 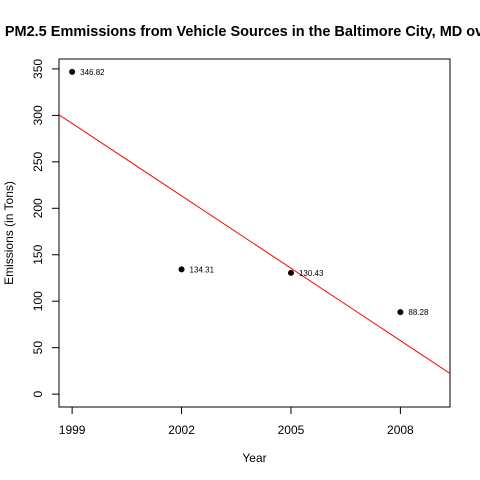 I want to click on y-tick-label: 0, so click(x=38, y=393).